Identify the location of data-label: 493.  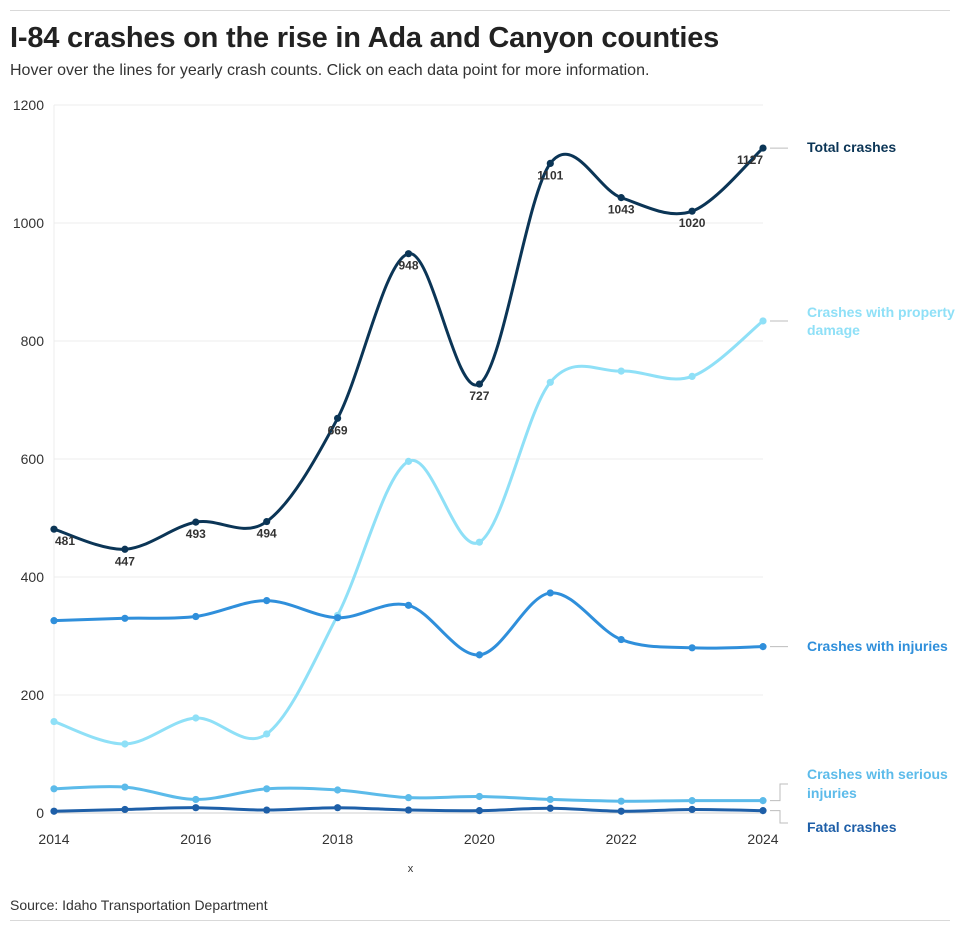
(196, 534).